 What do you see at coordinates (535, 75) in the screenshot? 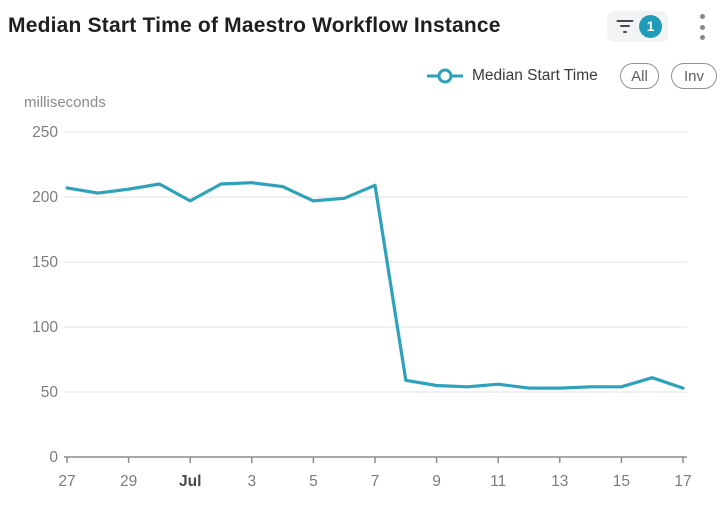
I see `legend-label: Median Start Time` at bounding box center [535, 75].